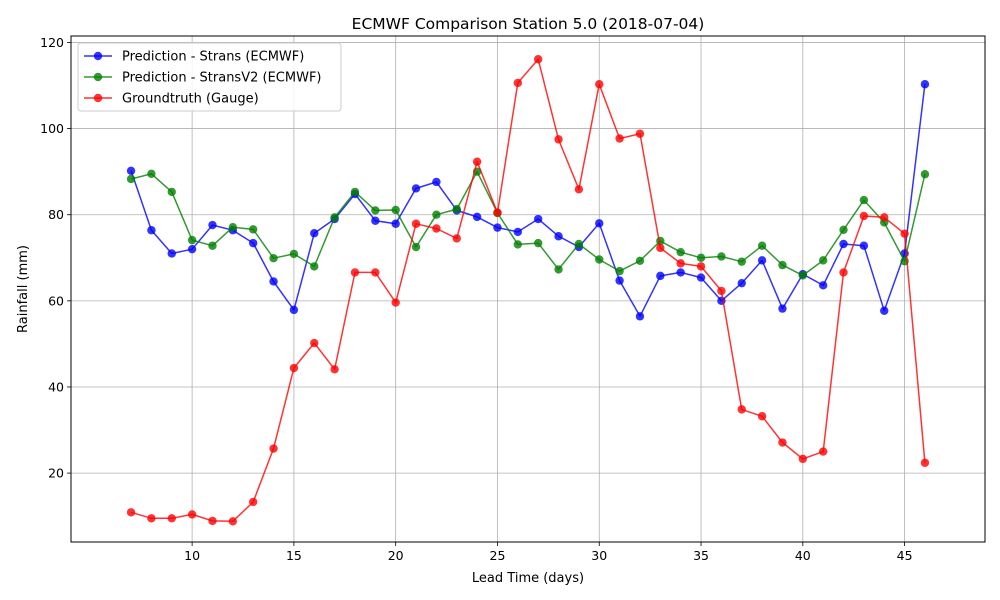  Describe the element at coordinates (803, 555) in the screenshot. I see `x-tick-label: 40` at that location.